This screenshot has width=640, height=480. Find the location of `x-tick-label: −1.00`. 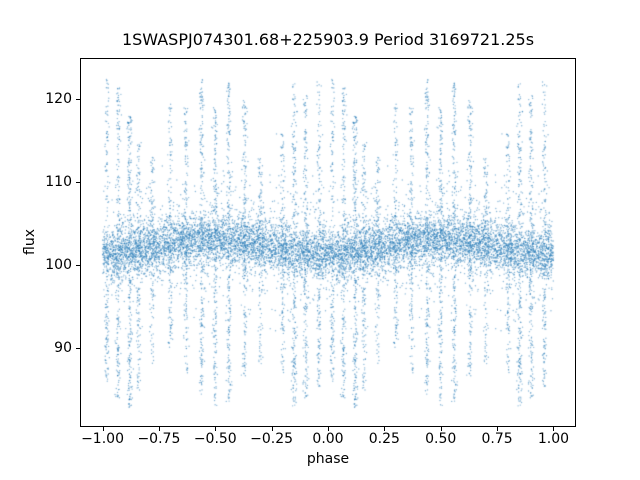

x-tick-label: −1.00 is located at coordinates (102, 439).